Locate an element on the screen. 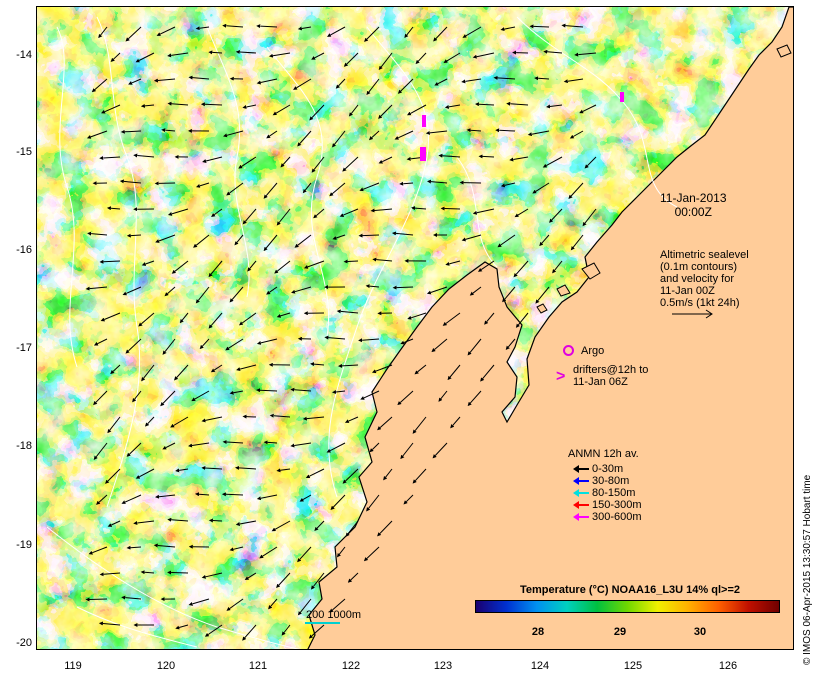  y-tick-label: -16 is located at coordinates (24, 250).